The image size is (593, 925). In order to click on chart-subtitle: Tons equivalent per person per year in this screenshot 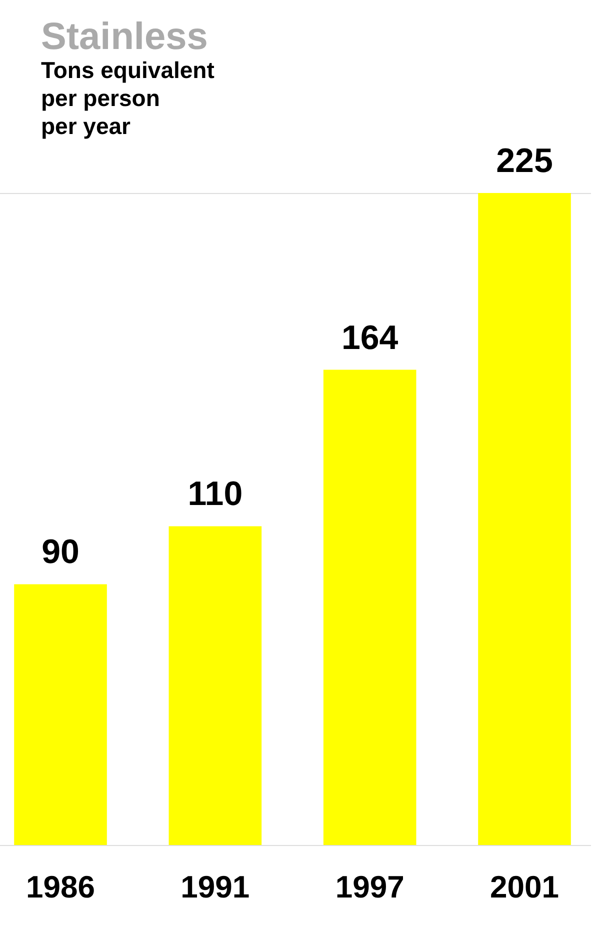, I will do `click(128, 98)`.